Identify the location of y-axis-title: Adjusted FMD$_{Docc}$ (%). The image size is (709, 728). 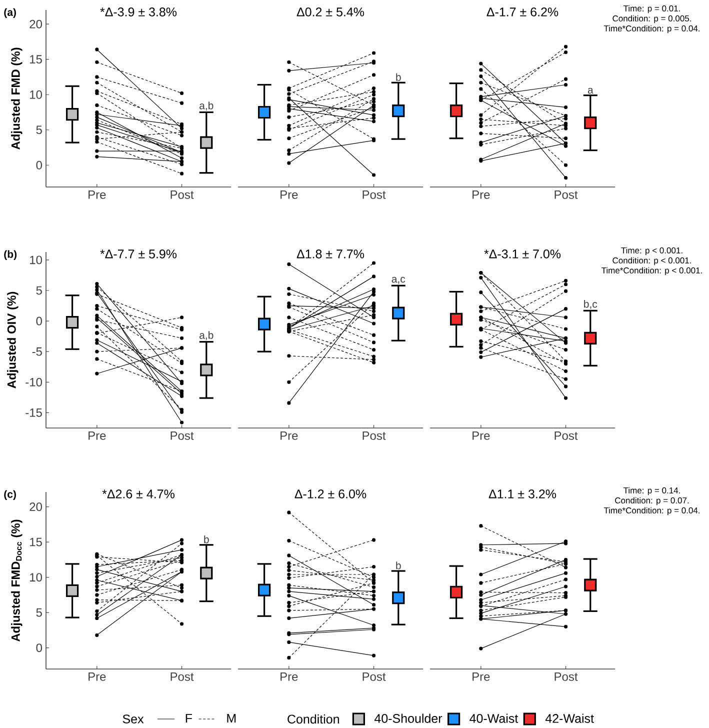
(16, 581).